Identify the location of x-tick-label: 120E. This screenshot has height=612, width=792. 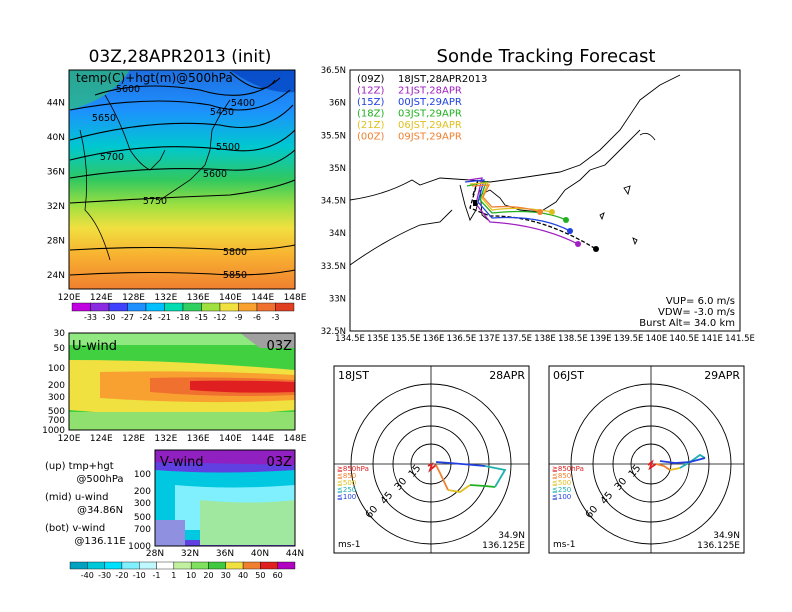
(69, 298).